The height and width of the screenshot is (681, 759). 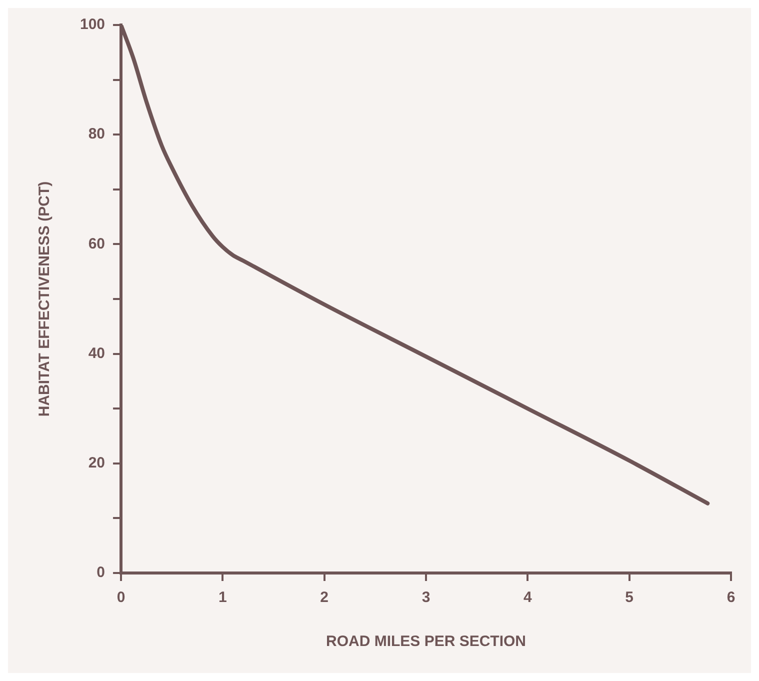 I want to click on y-tick-label: 100, so click(x=93, y=25).